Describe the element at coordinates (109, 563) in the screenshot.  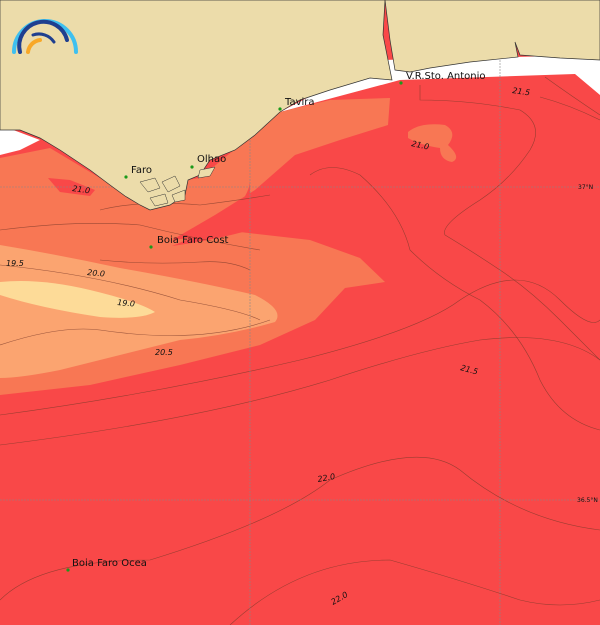
I see `place-label-boia-faro-ocea: Boia Faro Ocea` at that location.